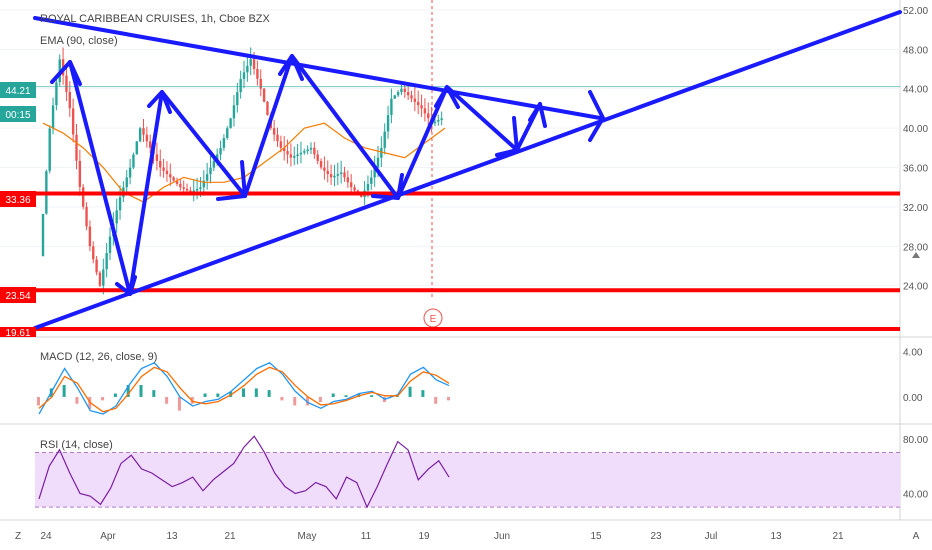 The width and height of the screenshot is (932, 550). I want to click on time-tick-label: Jun, so click(502, 536).